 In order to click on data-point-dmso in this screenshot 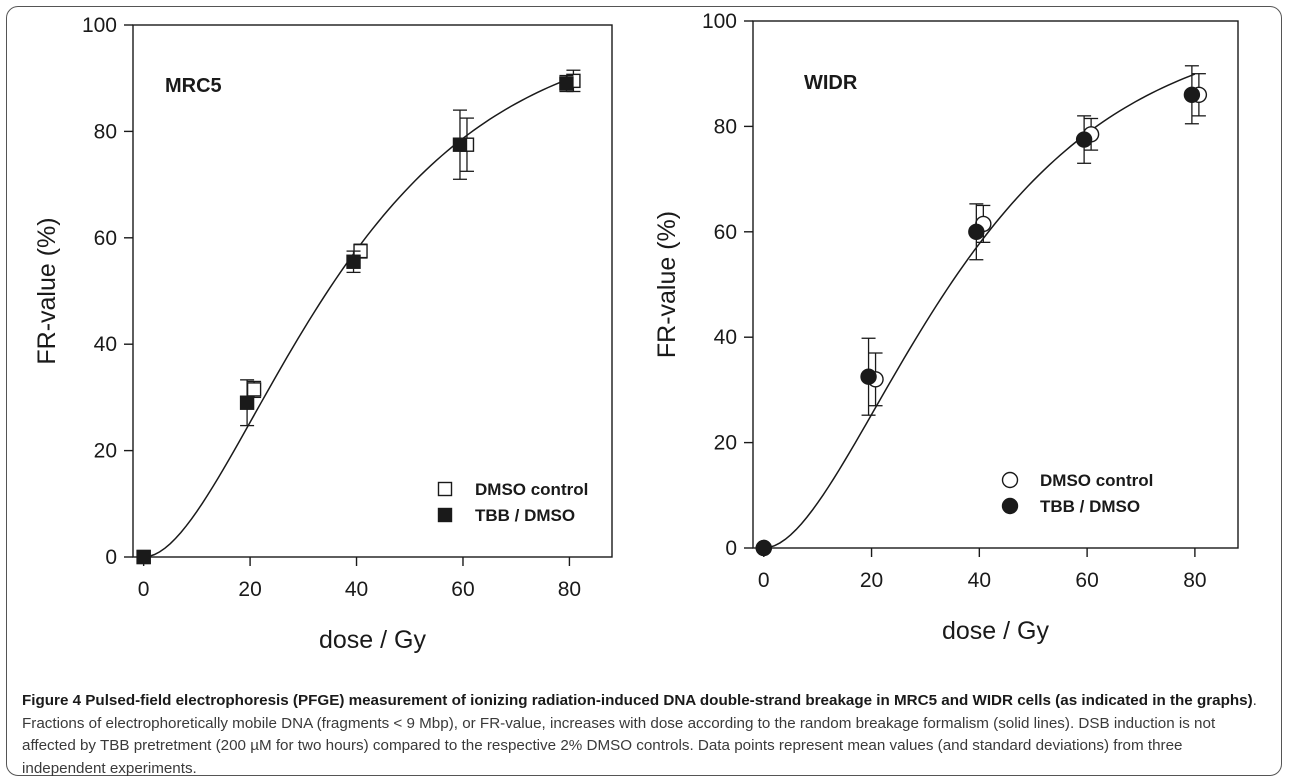, I will do `click(254, 389)`.